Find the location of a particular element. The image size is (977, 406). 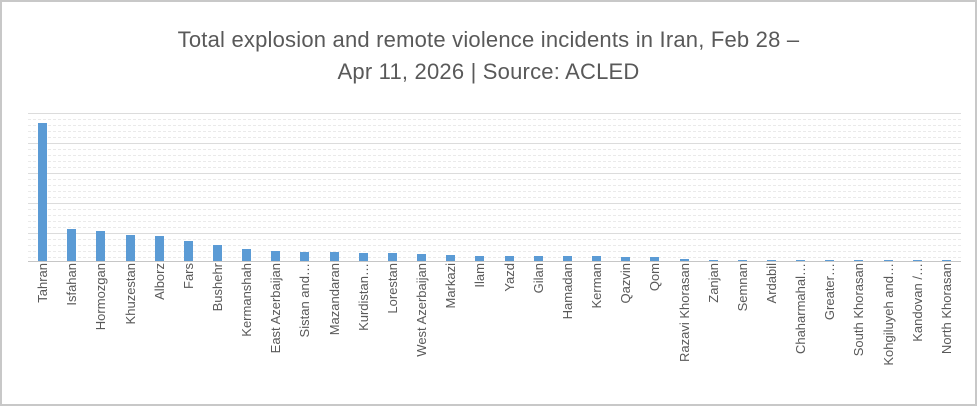

x-label-slot: West Azerbaijan is located at coordinates (421, 332).